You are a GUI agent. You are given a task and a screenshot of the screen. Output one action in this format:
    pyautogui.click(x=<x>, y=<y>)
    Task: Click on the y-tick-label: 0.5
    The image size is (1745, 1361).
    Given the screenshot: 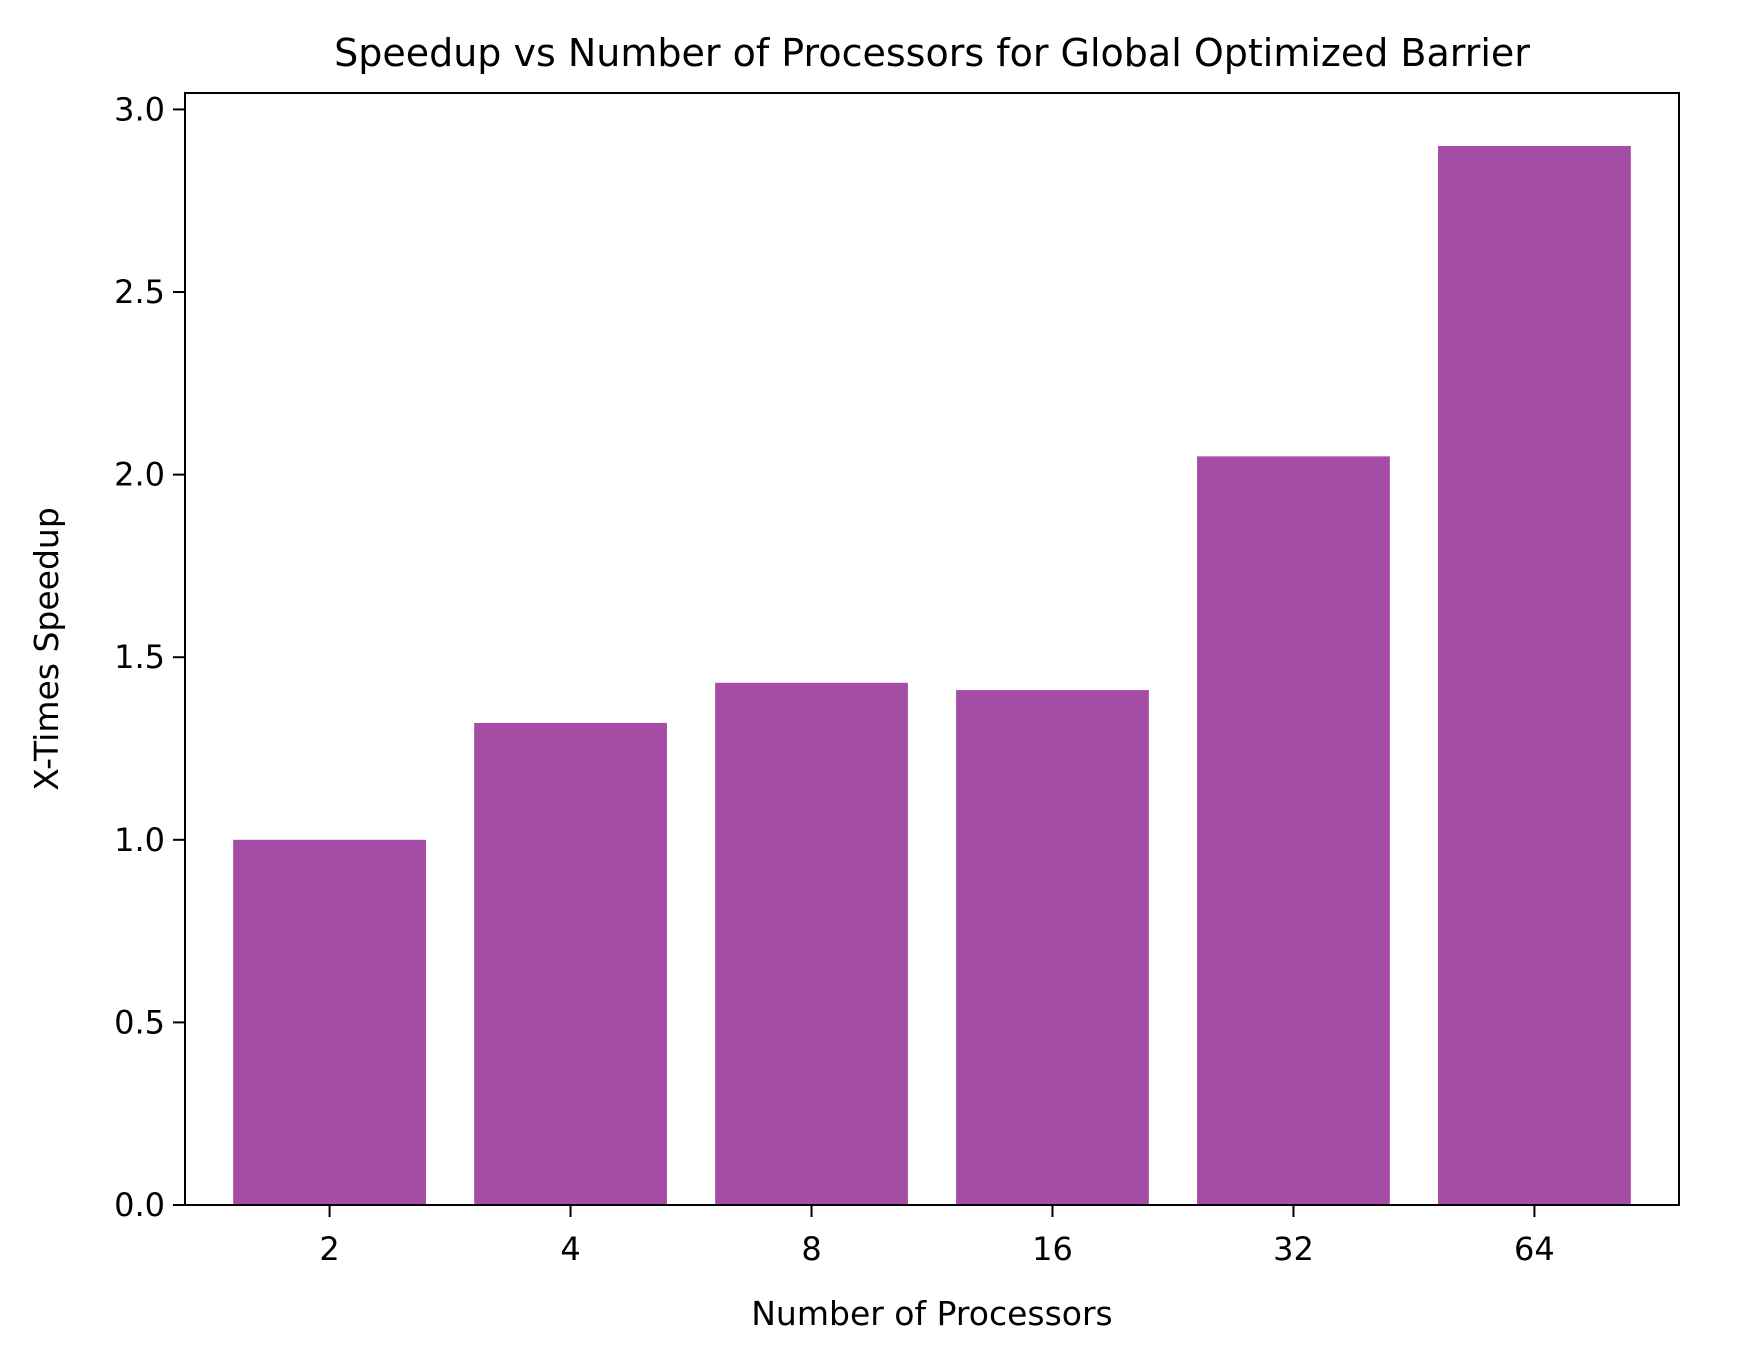 What is the action you would take?
    pyautogui.click(x=139, y=1022)
    